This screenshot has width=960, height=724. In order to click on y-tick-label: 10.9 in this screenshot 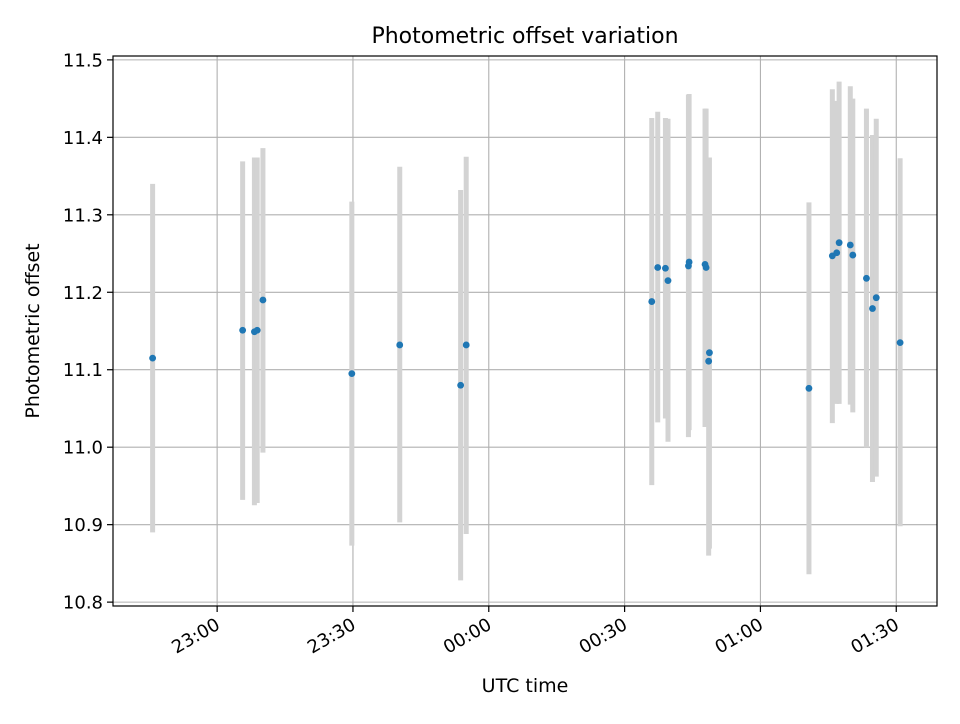, I will do `click(83, 525)`.